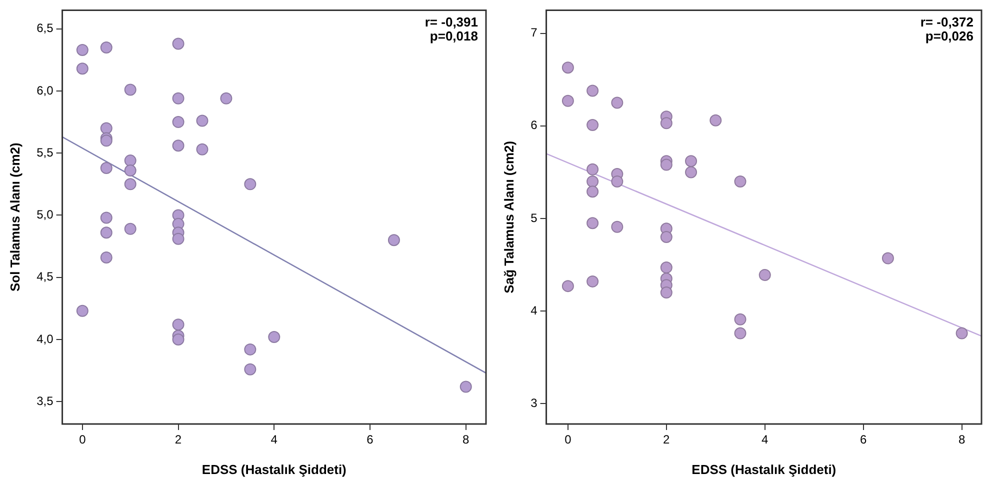 Image resolution: width=988 pixels, height=490 pixels. I want to click on y-tick-label: 6,5, so click(45, 28).